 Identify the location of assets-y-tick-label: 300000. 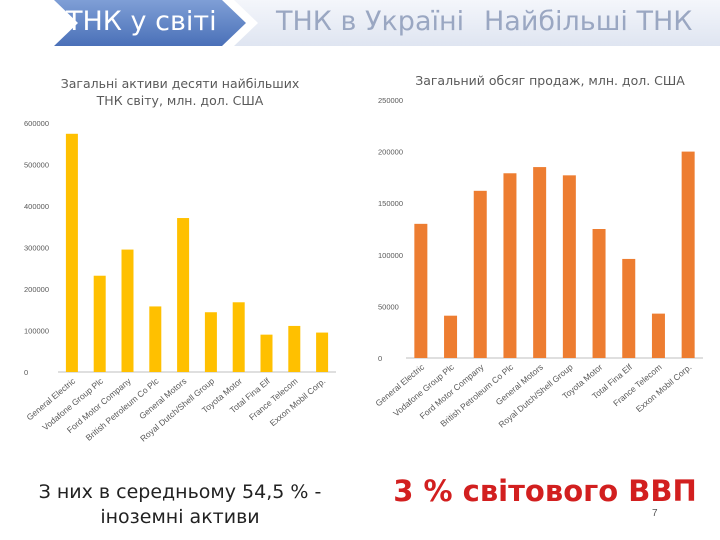
(36, 248).